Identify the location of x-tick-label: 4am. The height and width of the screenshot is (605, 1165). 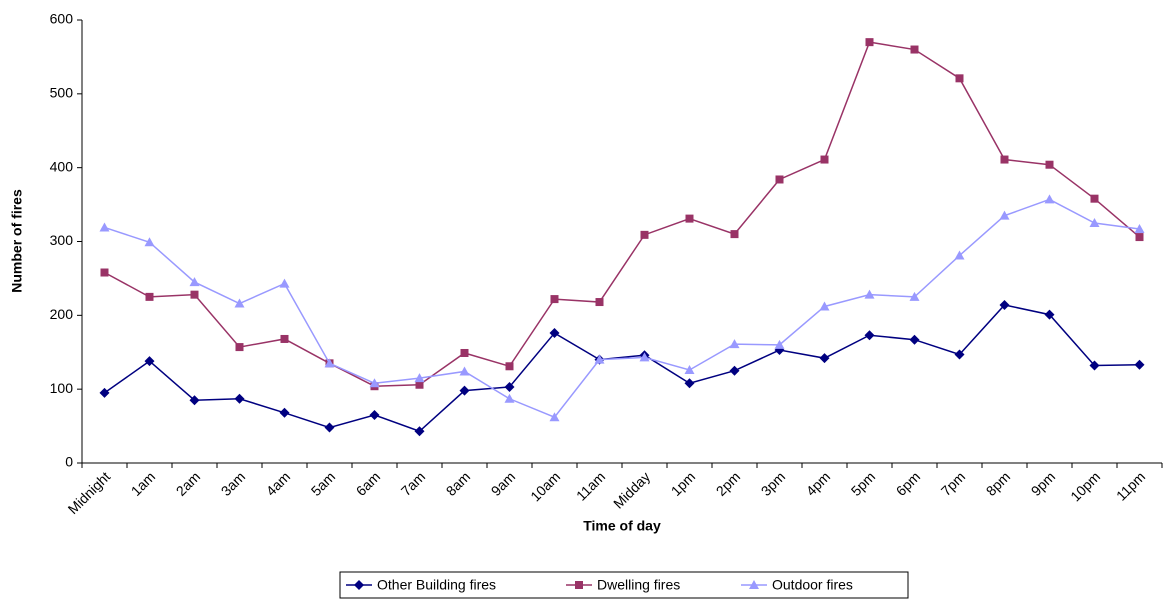
(278, 483).